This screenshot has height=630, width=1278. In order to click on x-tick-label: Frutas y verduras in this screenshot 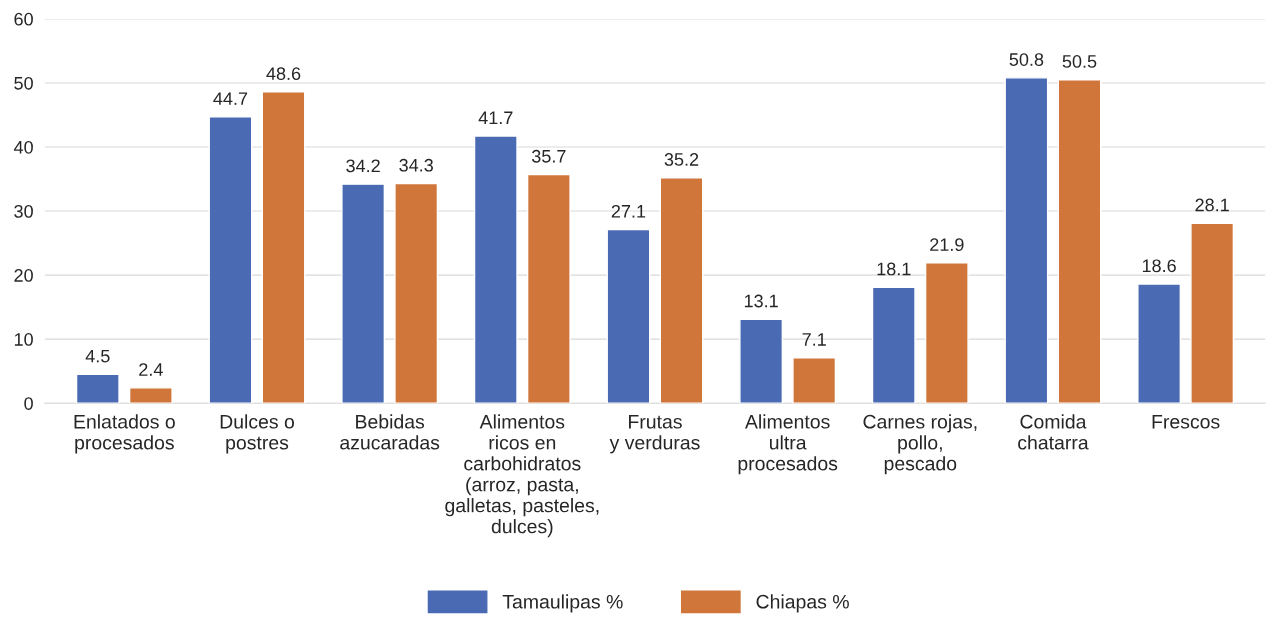, I will do `click(654, 434)`.